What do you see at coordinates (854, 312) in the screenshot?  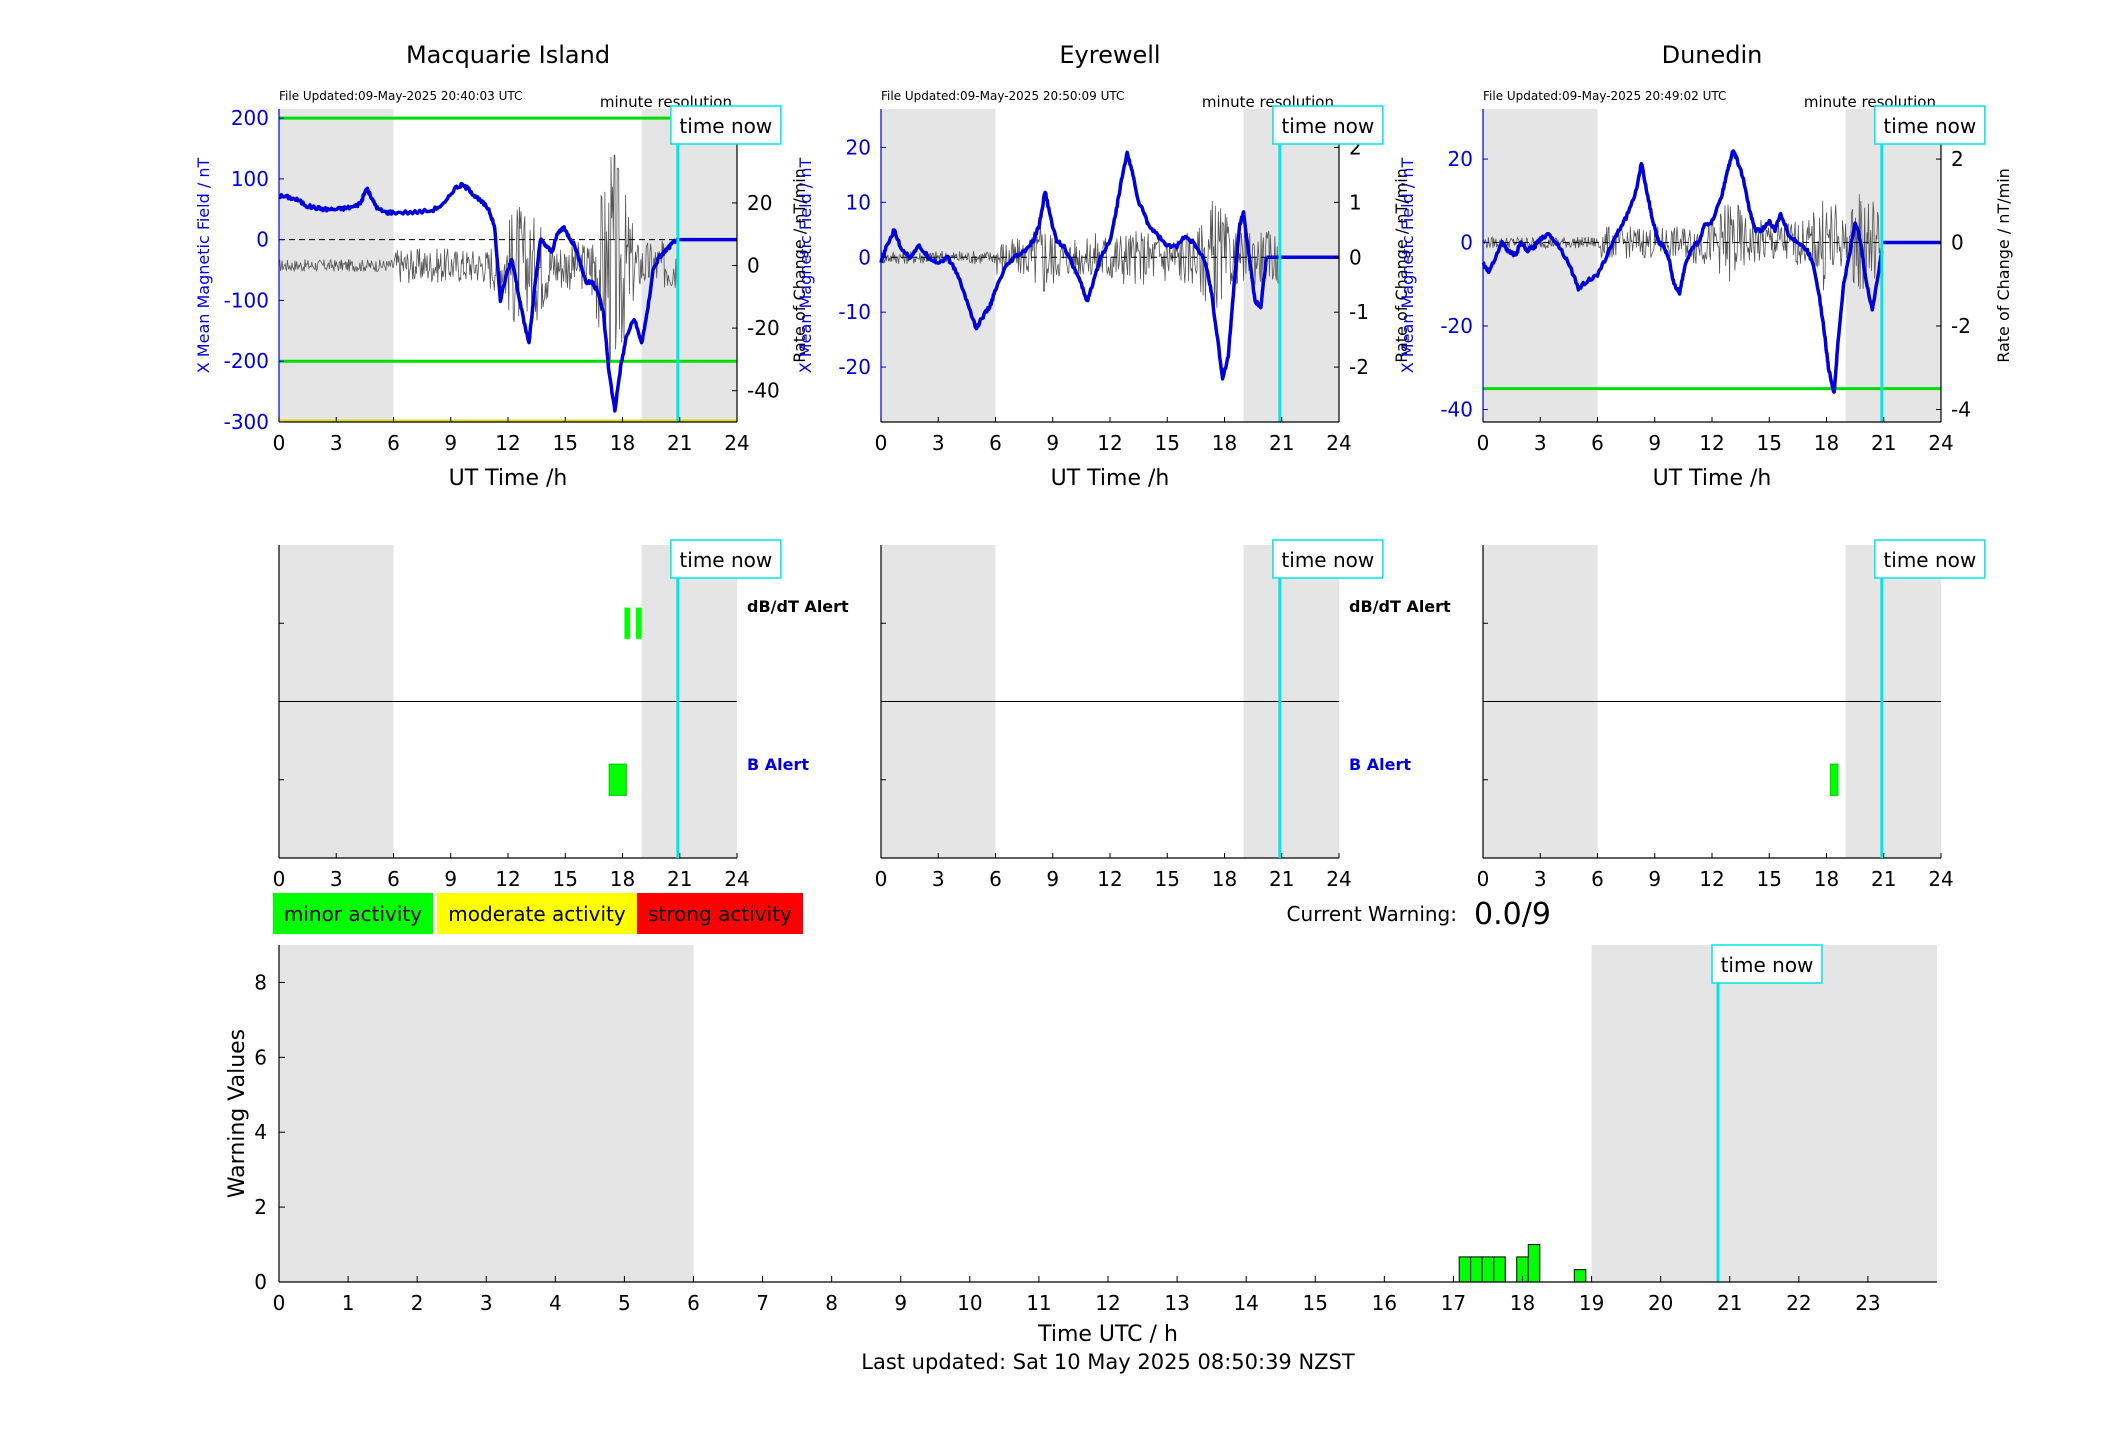 I see `left-tick-label: -10` at bounding box center [854, 312].